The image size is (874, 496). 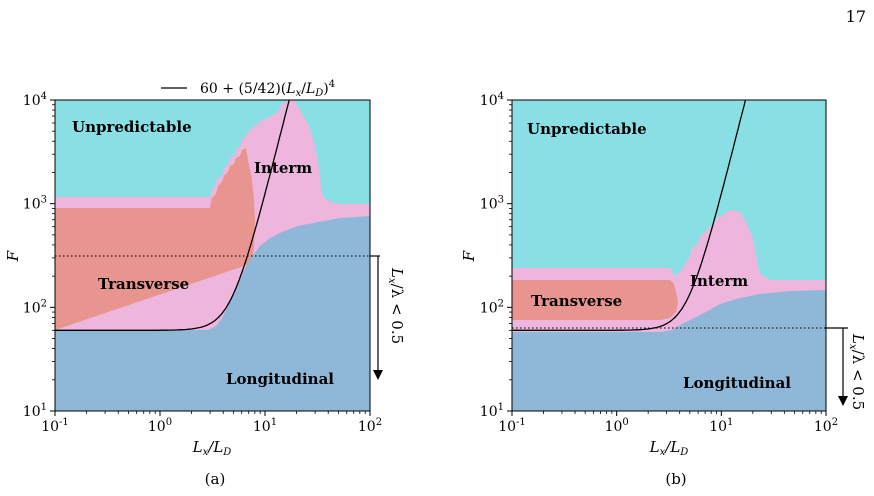 I want to click on region-longitudinal-b, so click(x=669, y=350).